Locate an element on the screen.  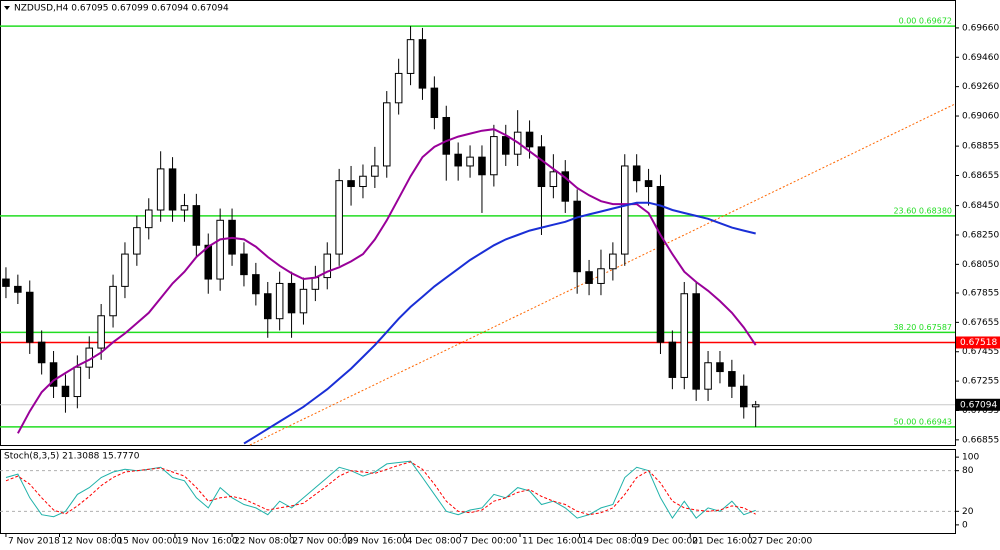
y-tick-label: 0.67055 is located at coordinates (980, 411).